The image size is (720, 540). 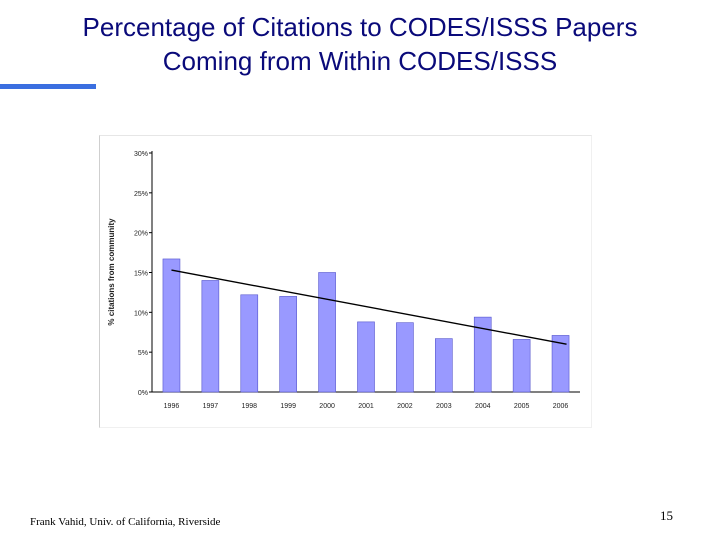 What do you see at coordinates (249, 406) in the screenshot?
I see `x-tick-label: 1998` at bounding box center [249, 406].